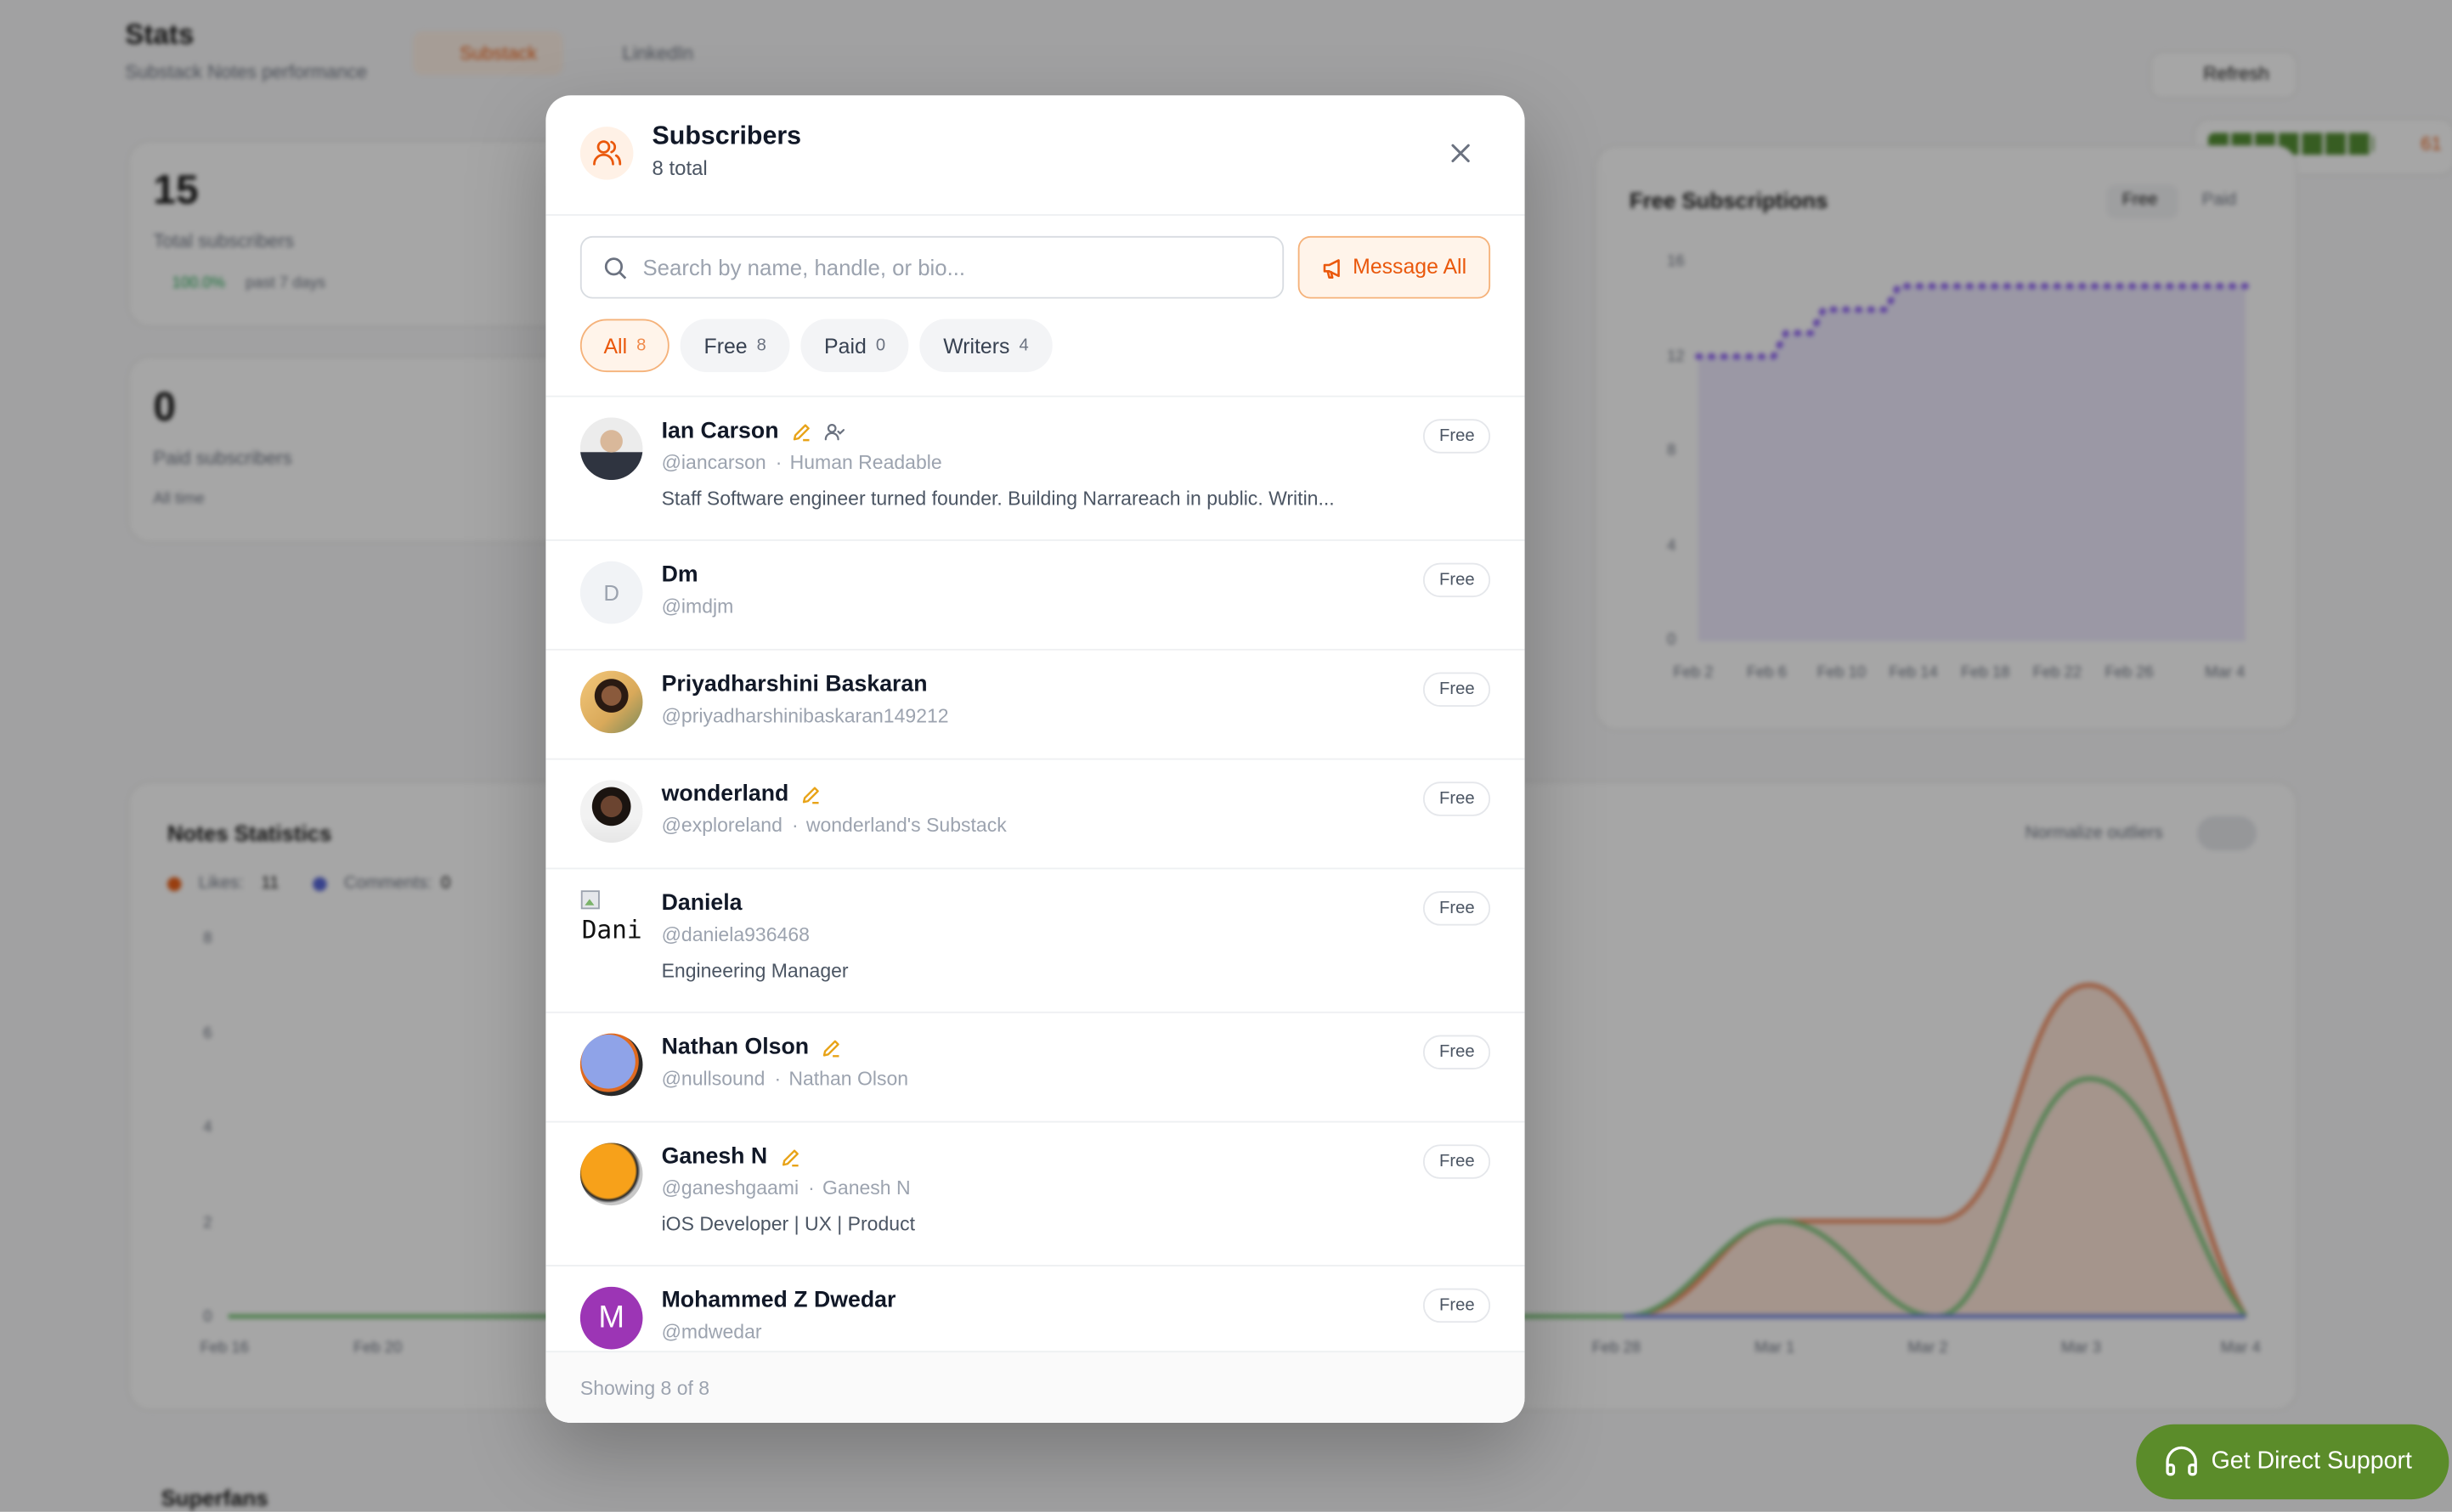  Describe the element at coordinates (1676, 262) in the screenshot. I see `y-tick-label: 16` at that location.